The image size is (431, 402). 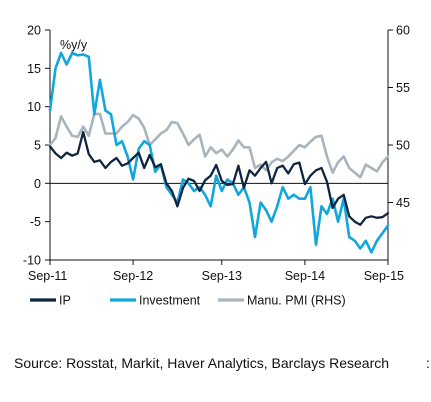 I want to click on unit-label: %y/y, so click(x=74, y=45).